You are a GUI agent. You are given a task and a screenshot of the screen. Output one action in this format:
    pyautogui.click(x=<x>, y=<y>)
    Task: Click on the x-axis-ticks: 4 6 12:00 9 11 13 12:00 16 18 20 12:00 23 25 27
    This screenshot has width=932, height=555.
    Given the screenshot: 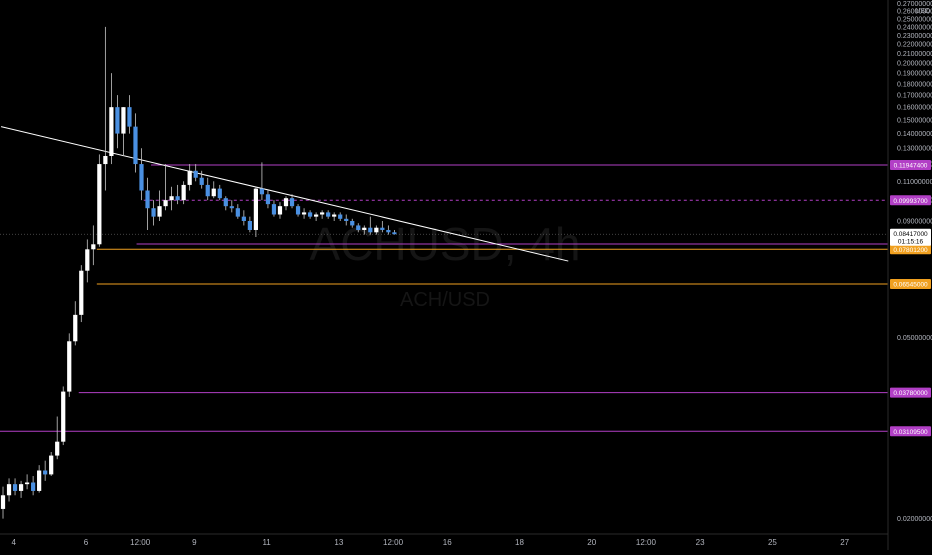 What is the action you would take?
    pyautogui.click(x=431, y=542)
    